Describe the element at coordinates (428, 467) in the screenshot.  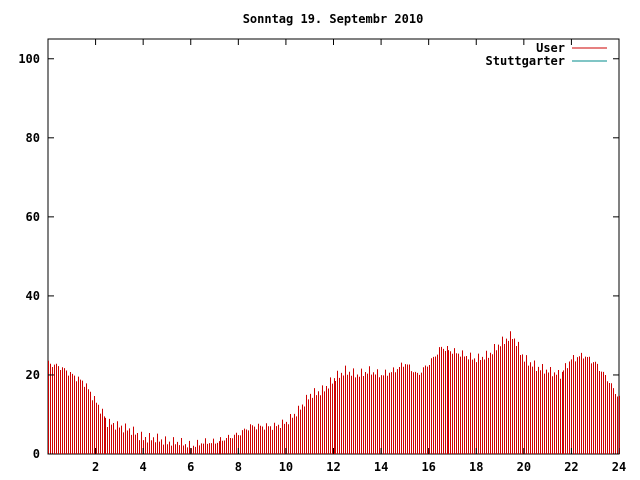
I see `x-tick-label: 16` at that location.